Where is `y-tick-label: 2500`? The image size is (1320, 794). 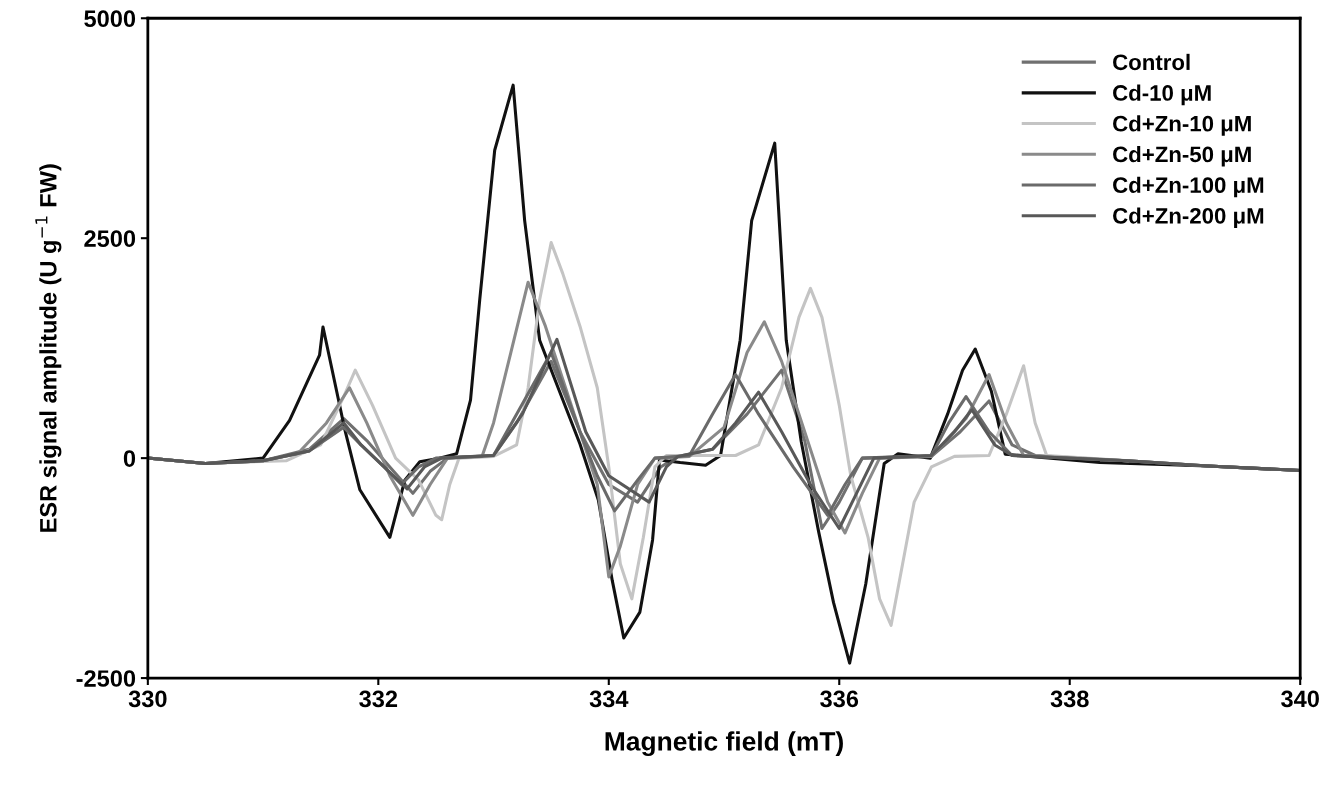
y-tick-label: 2500 is located at coordinates (110, 238).